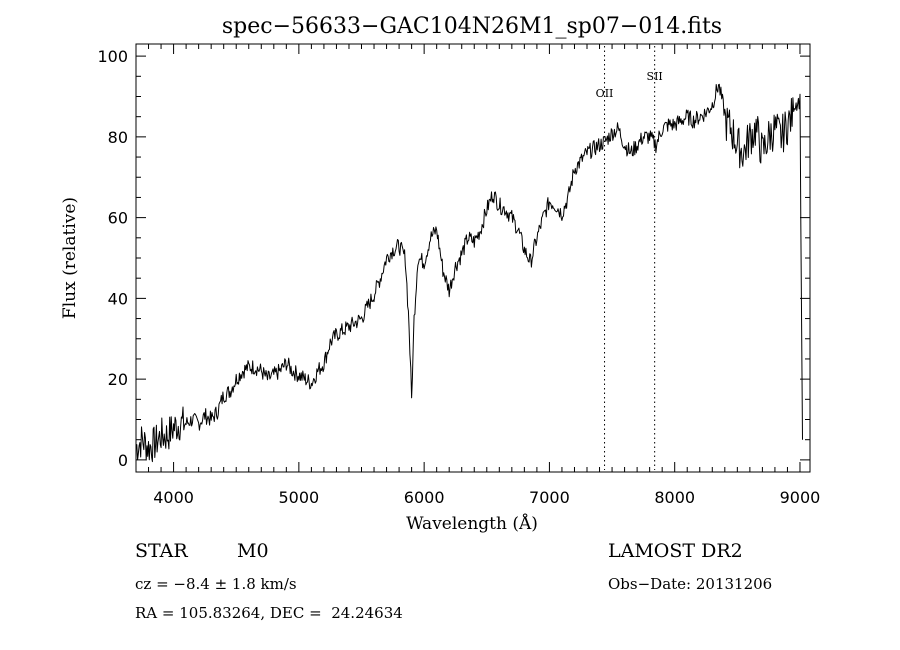 The width and height of the screenshot is (900, 650). Describe the element at coordinates (173, 497) in the screenshot. I see `x-tick-label: 4000` at that location.